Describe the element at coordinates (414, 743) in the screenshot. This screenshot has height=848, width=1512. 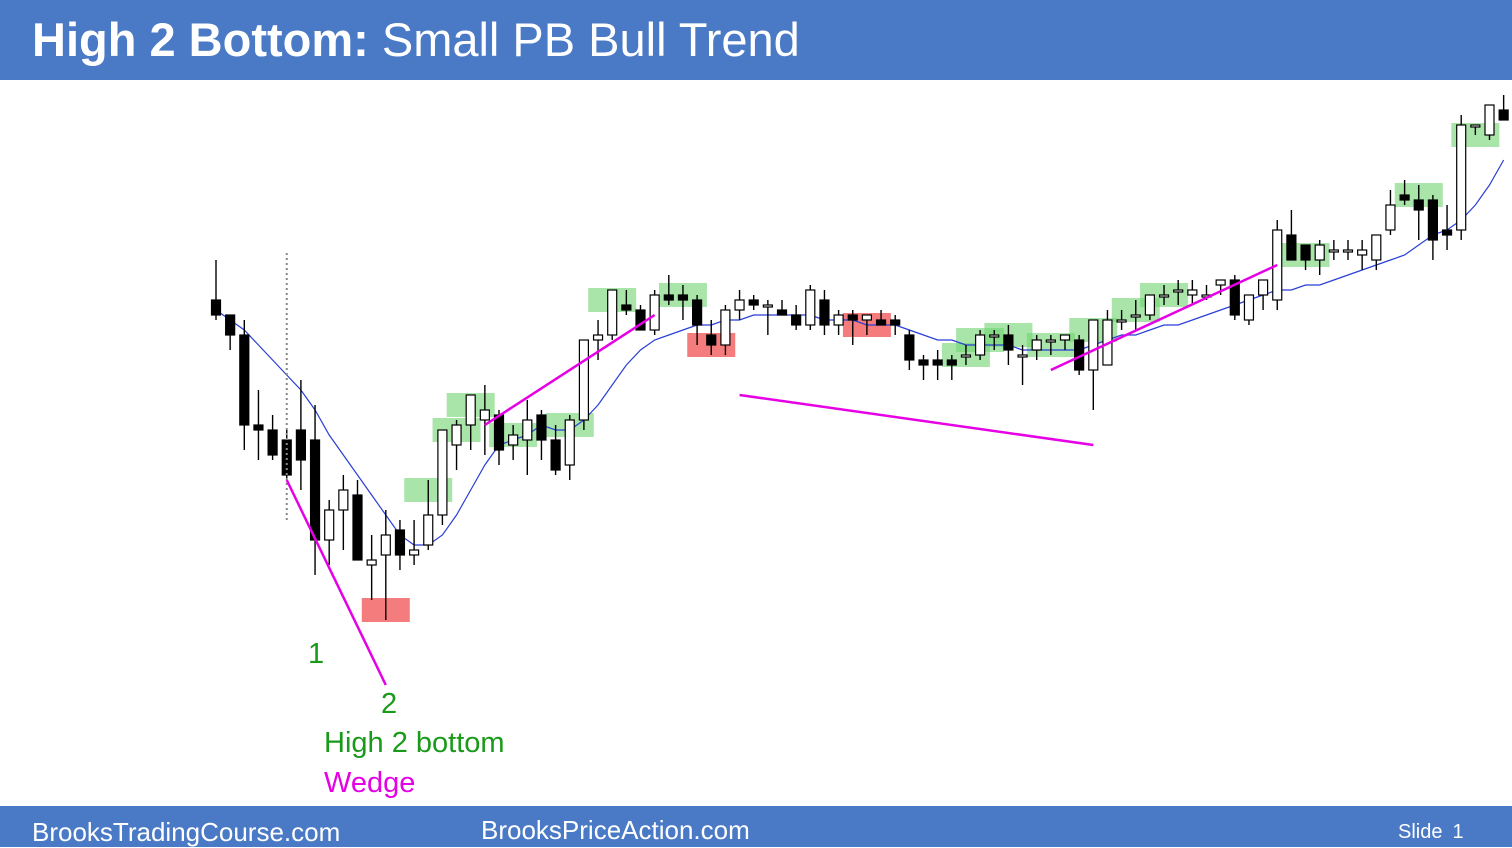
I see `pattern-label: High 2 bottom` at that location.